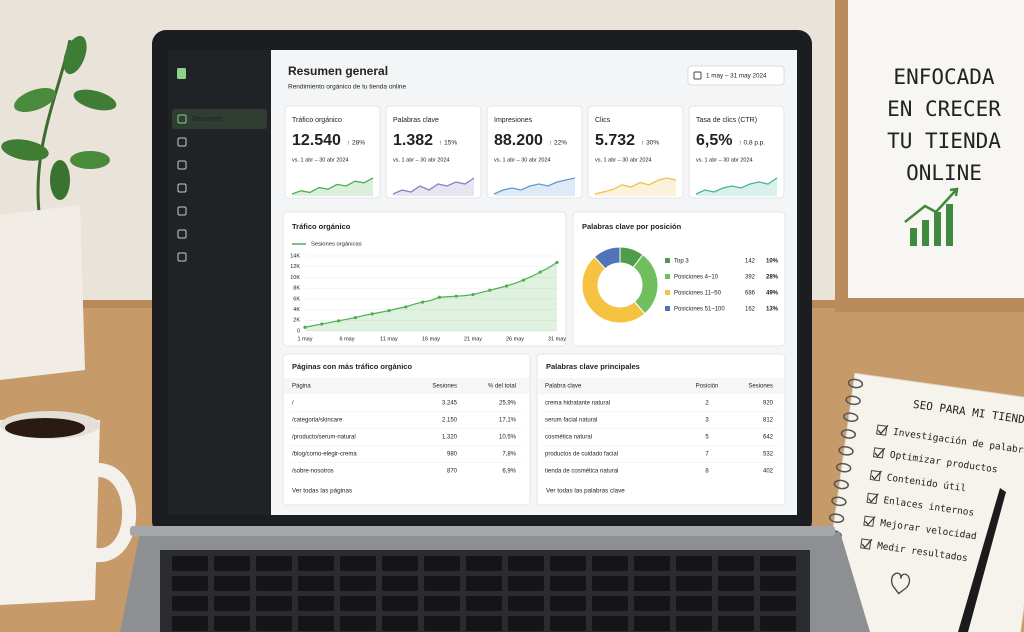  Describe the element at coordinates (522, 160) in the screenshot. I see `kpi-compare: vs. 1 abr – 30 abr 2024` at that location.